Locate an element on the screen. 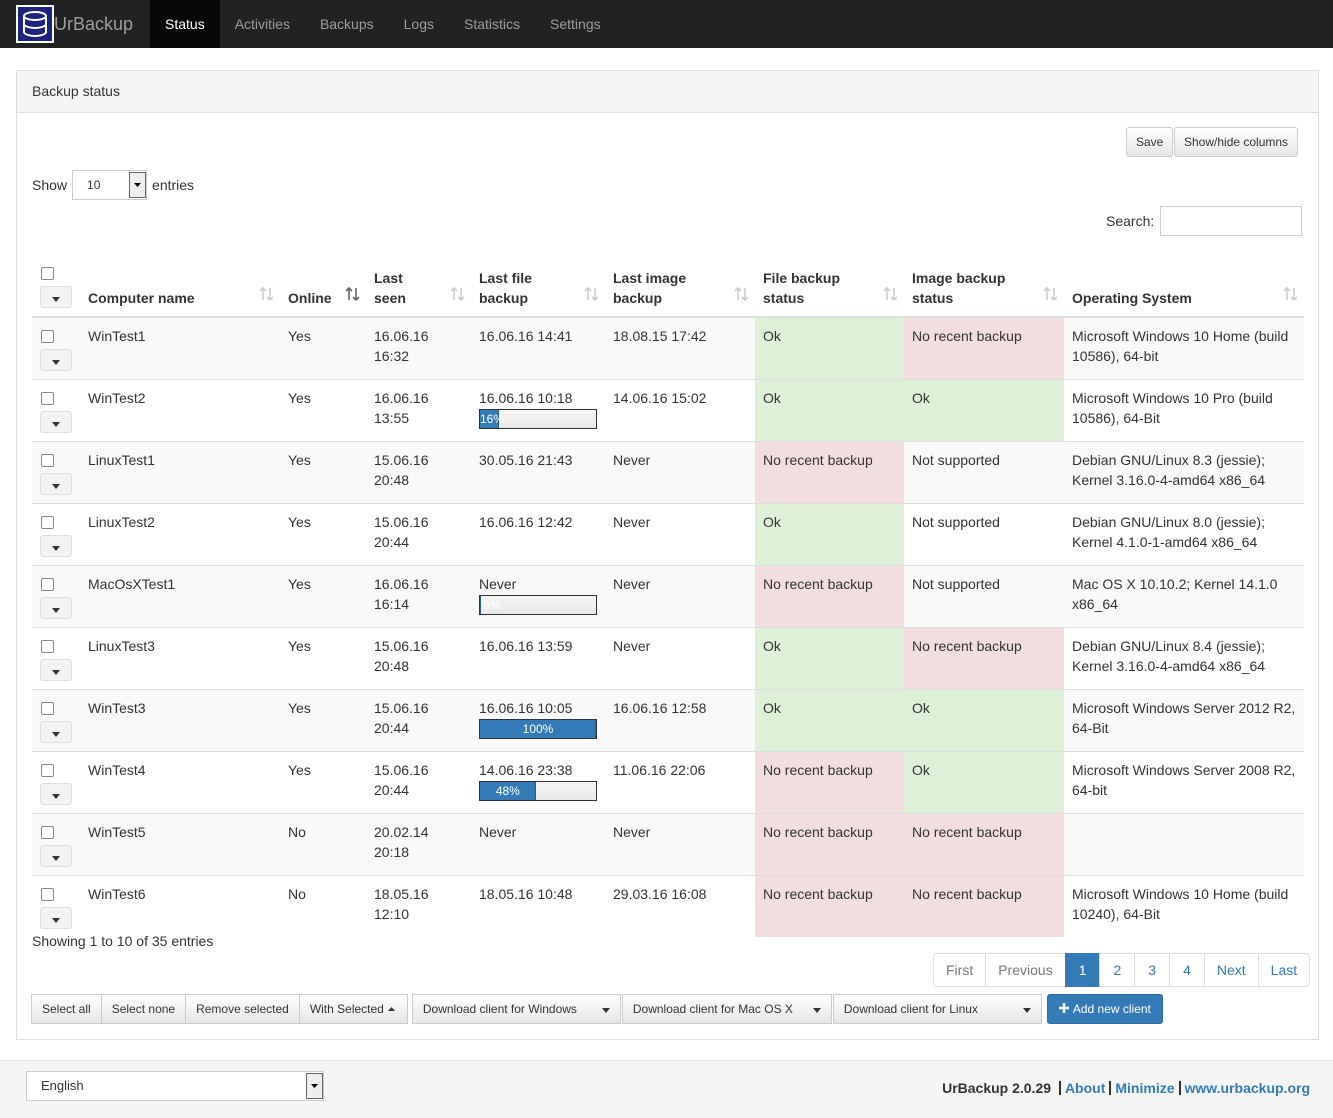 The height and width of the screenshot is (1118, 1333). save-button: Save is located at coordinates (1150, 142).